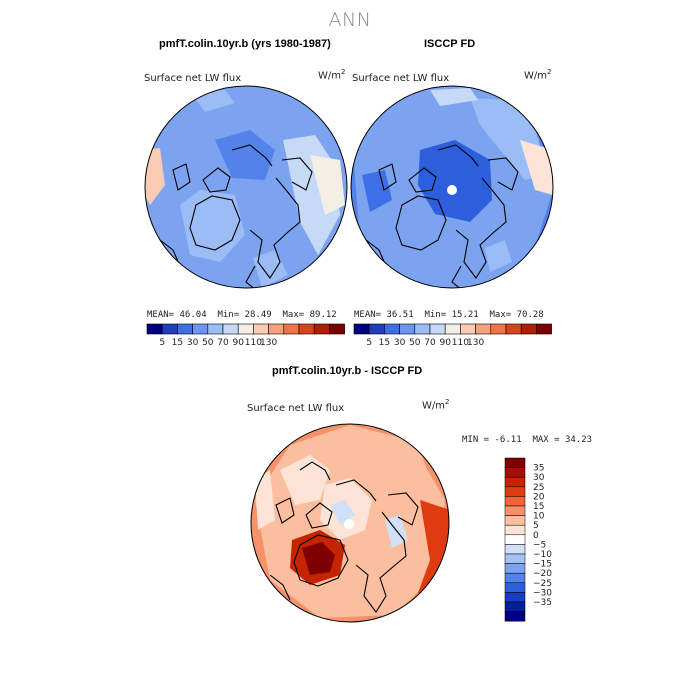  I want to click on panel2-flux-label: Surface net LW flux, so click(401, 78).